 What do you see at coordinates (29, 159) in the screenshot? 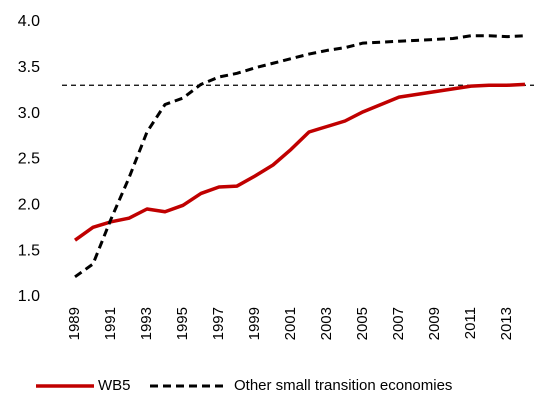
I see `y-tick-label: 2.5` at bounding box center [29, 159].